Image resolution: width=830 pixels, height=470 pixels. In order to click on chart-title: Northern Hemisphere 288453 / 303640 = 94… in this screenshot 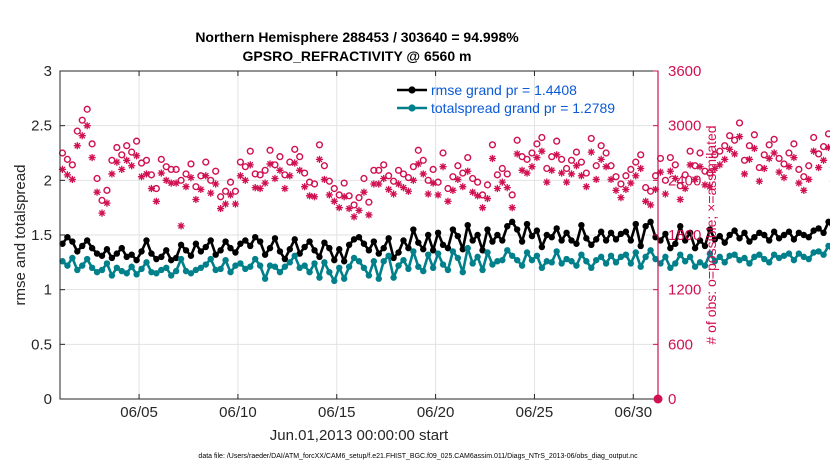, I will do `click(357, 37)`.